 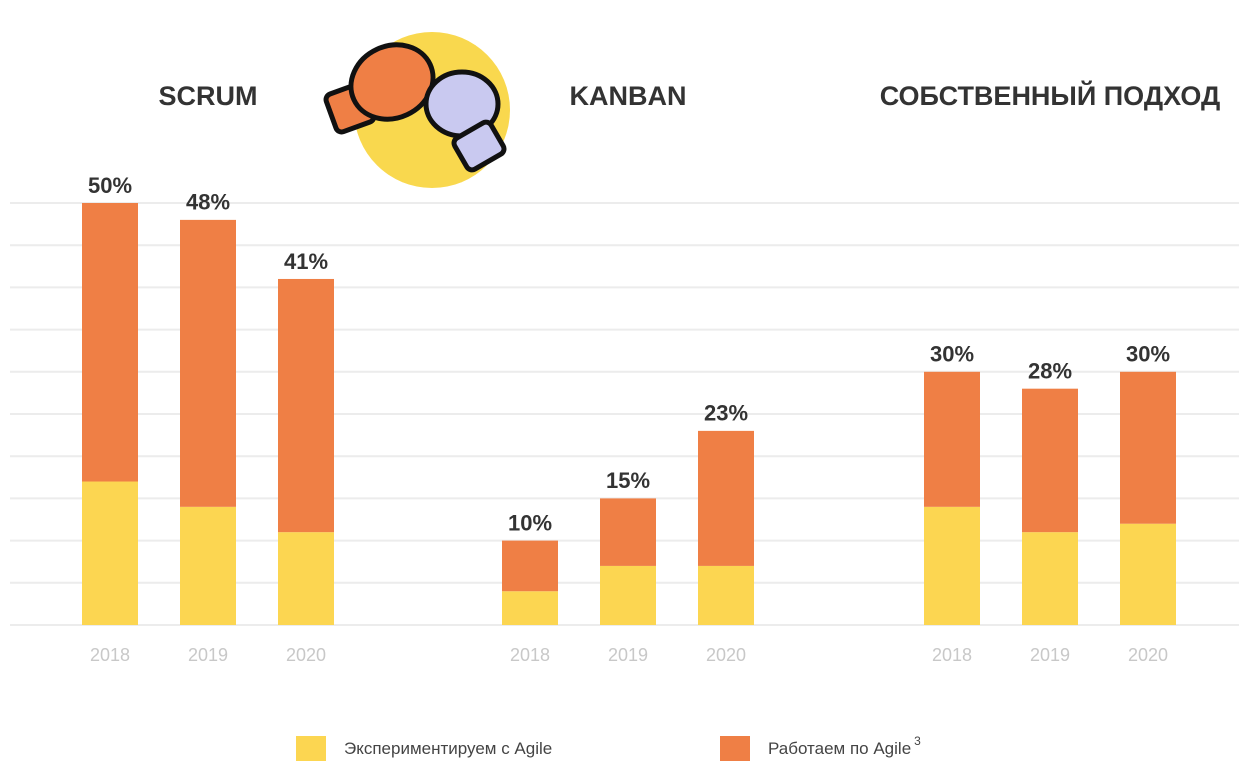 I want to click on total-label: 23%, so click(x=726, y=413).